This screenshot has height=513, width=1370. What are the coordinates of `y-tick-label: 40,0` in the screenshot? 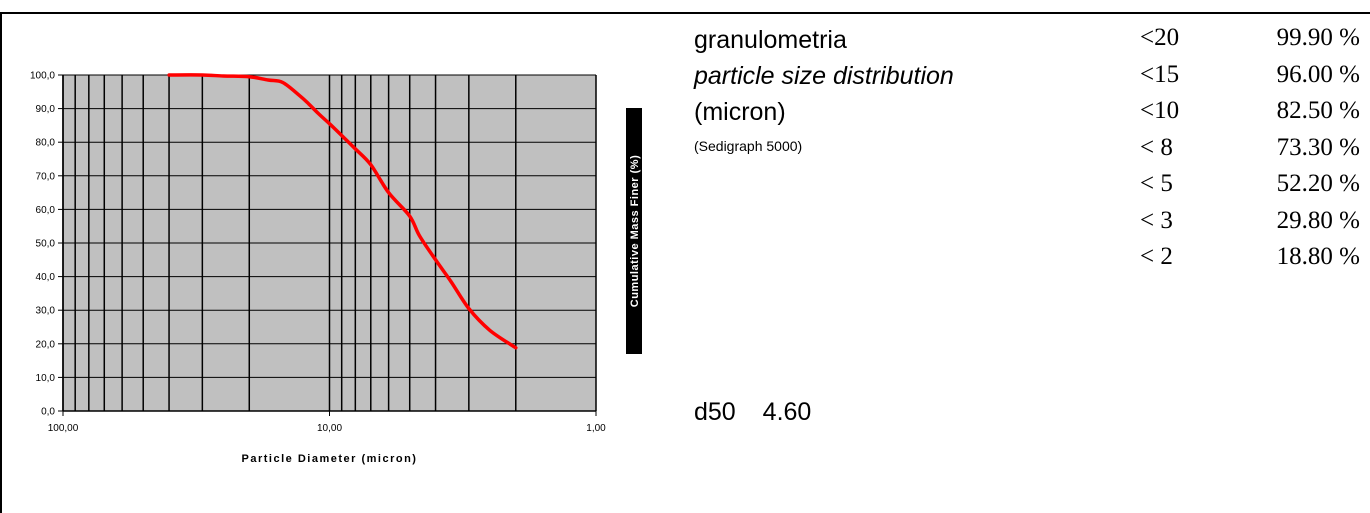 It's located at (46, 277).